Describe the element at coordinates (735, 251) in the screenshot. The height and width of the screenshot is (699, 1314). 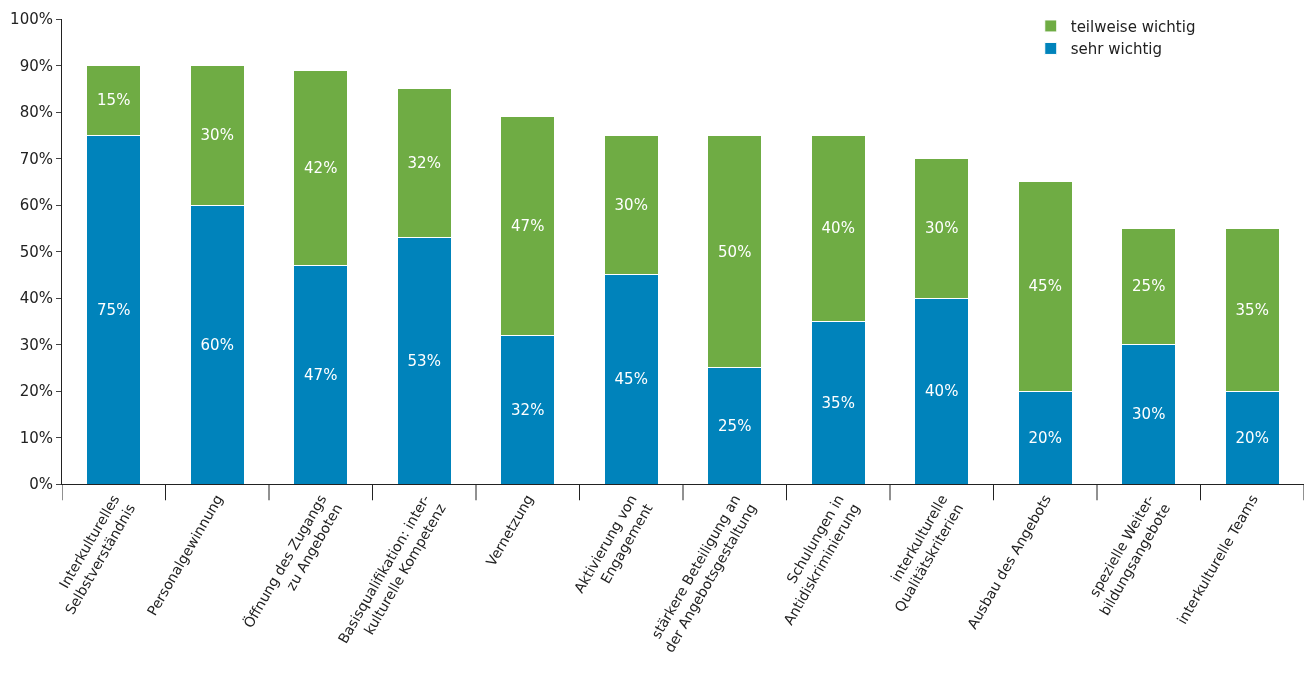
I see `data-label: 50%` at that location.